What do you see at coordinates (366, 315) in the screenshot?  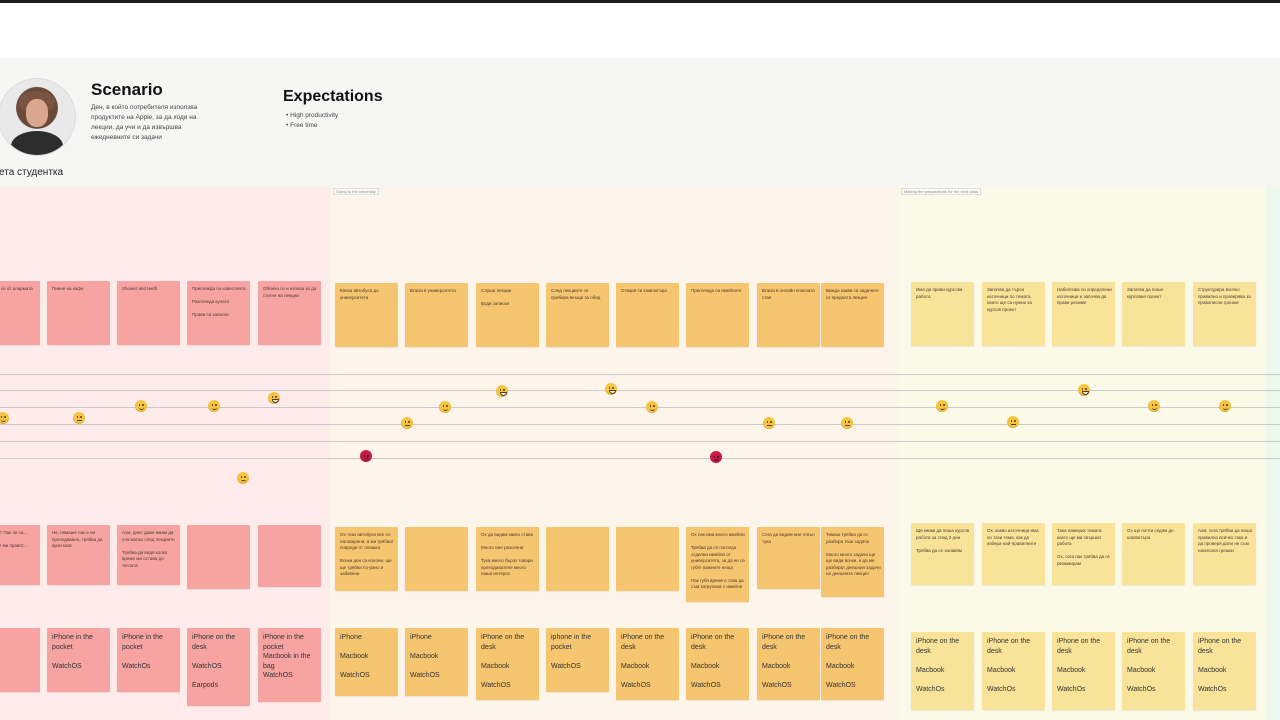 I see `action-note: Качва автобуса до университета` at bounding box center [366, 315].